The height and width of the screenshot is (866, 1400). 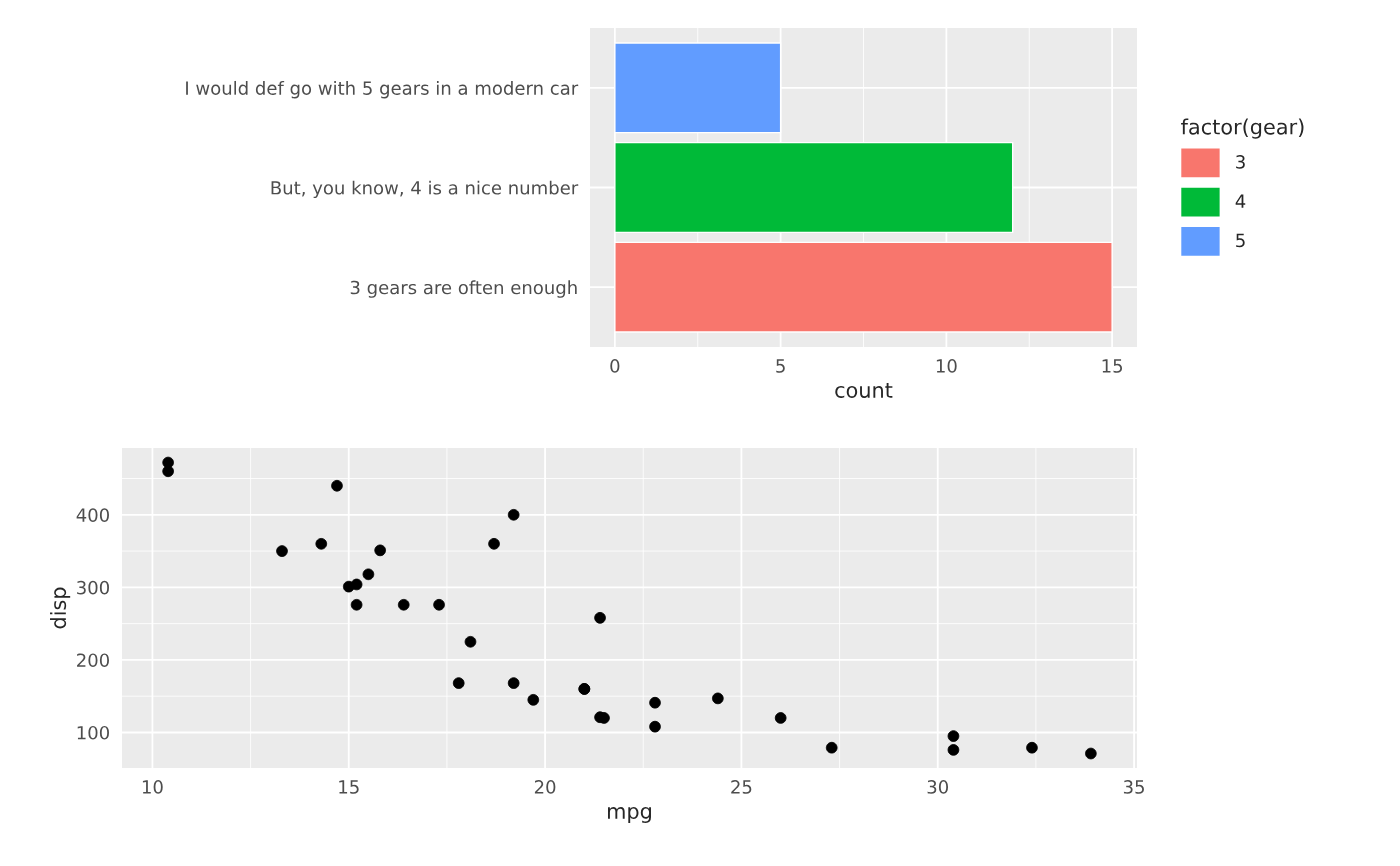 What do you see at coordinates (1242, 128) in the screenshot?
I see `legend-title: factor(gear)` at bounding box center [1242, 128].